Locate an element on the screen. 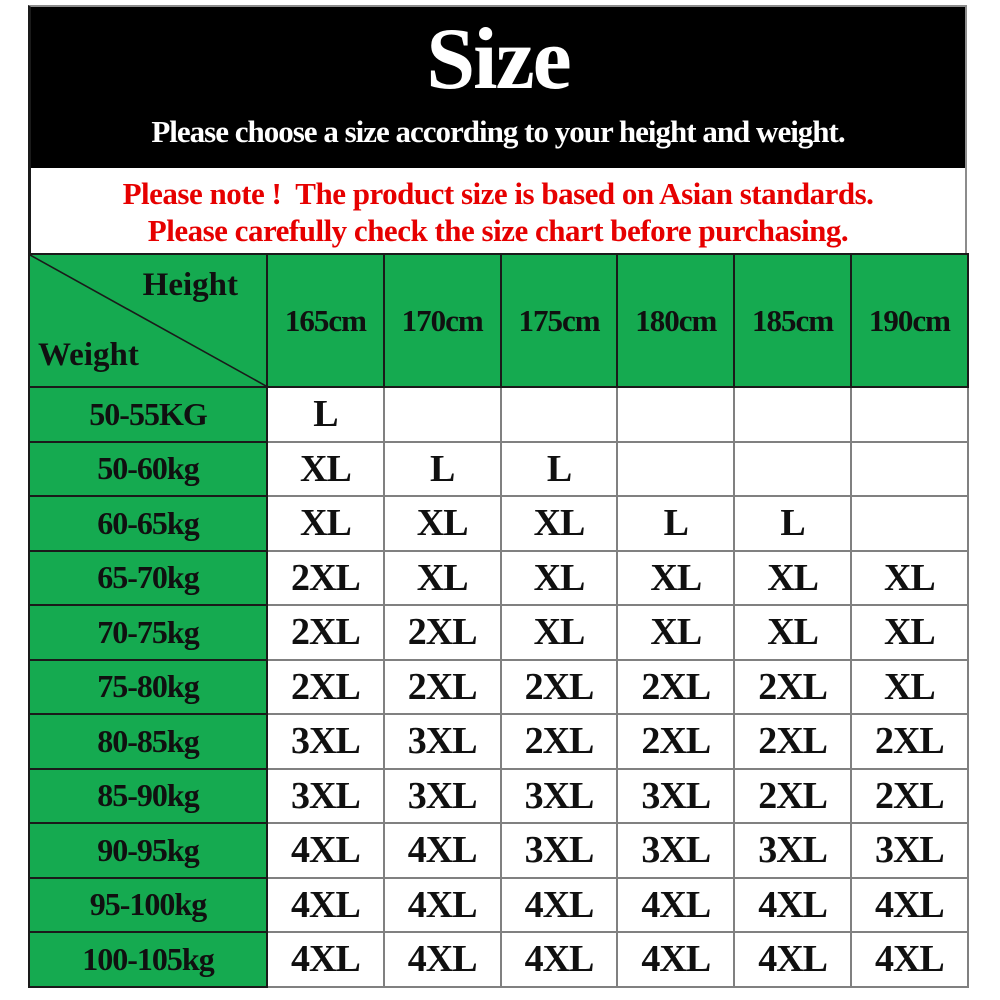  height-column-header: 190cm is located at coordinates (909, 320).